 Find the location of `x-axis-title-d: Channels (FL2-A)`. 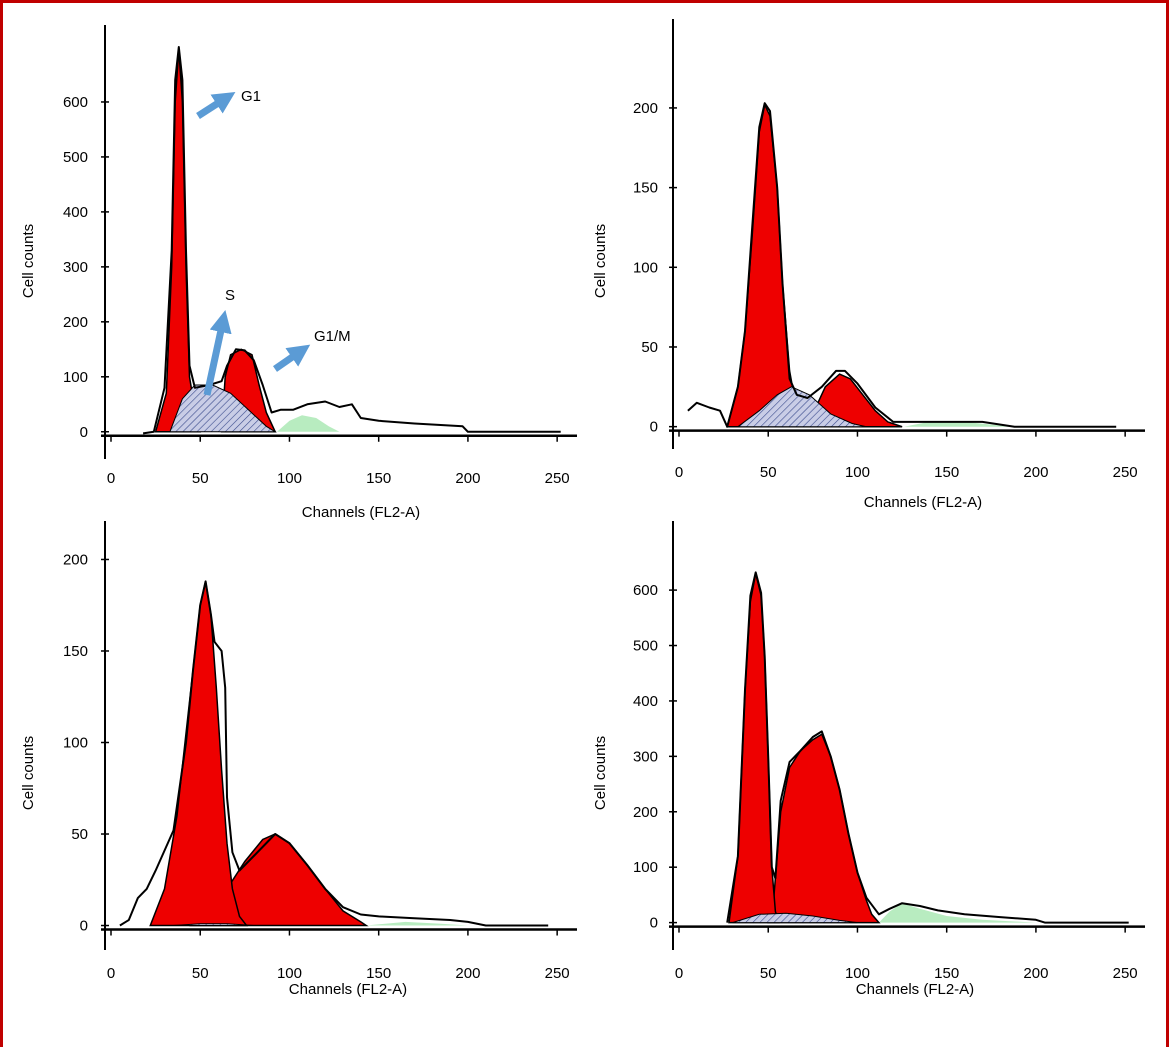

x-axis-title-d: Channels (FL2-A) is located at coordinates (915, 989).